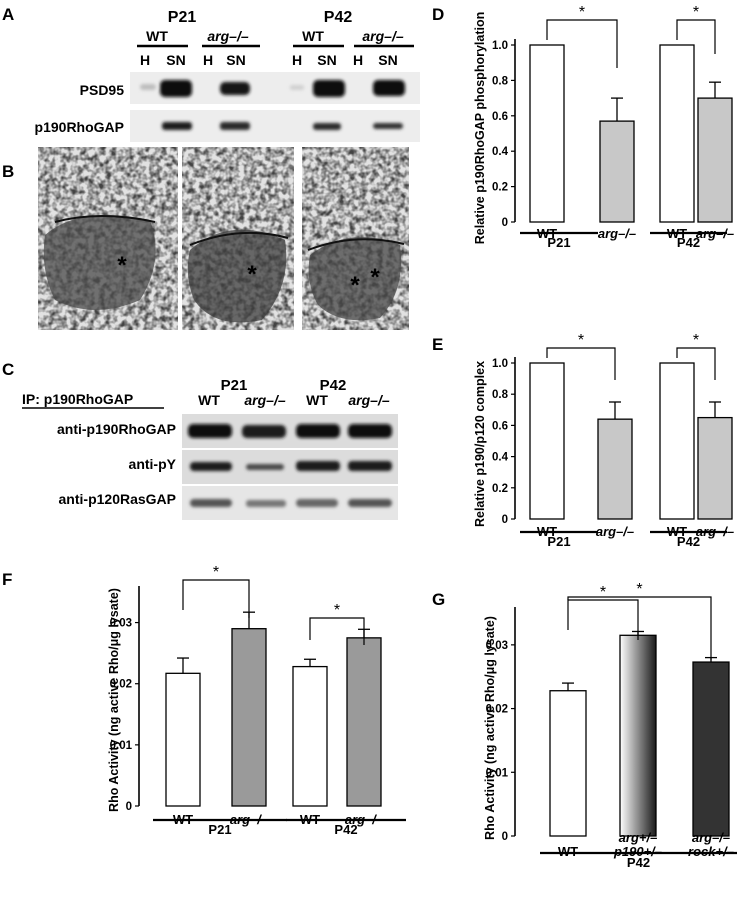  Describe the element at coordinates (8, 171) in the screenshot. I see `panel-letter-b: B` at that location.